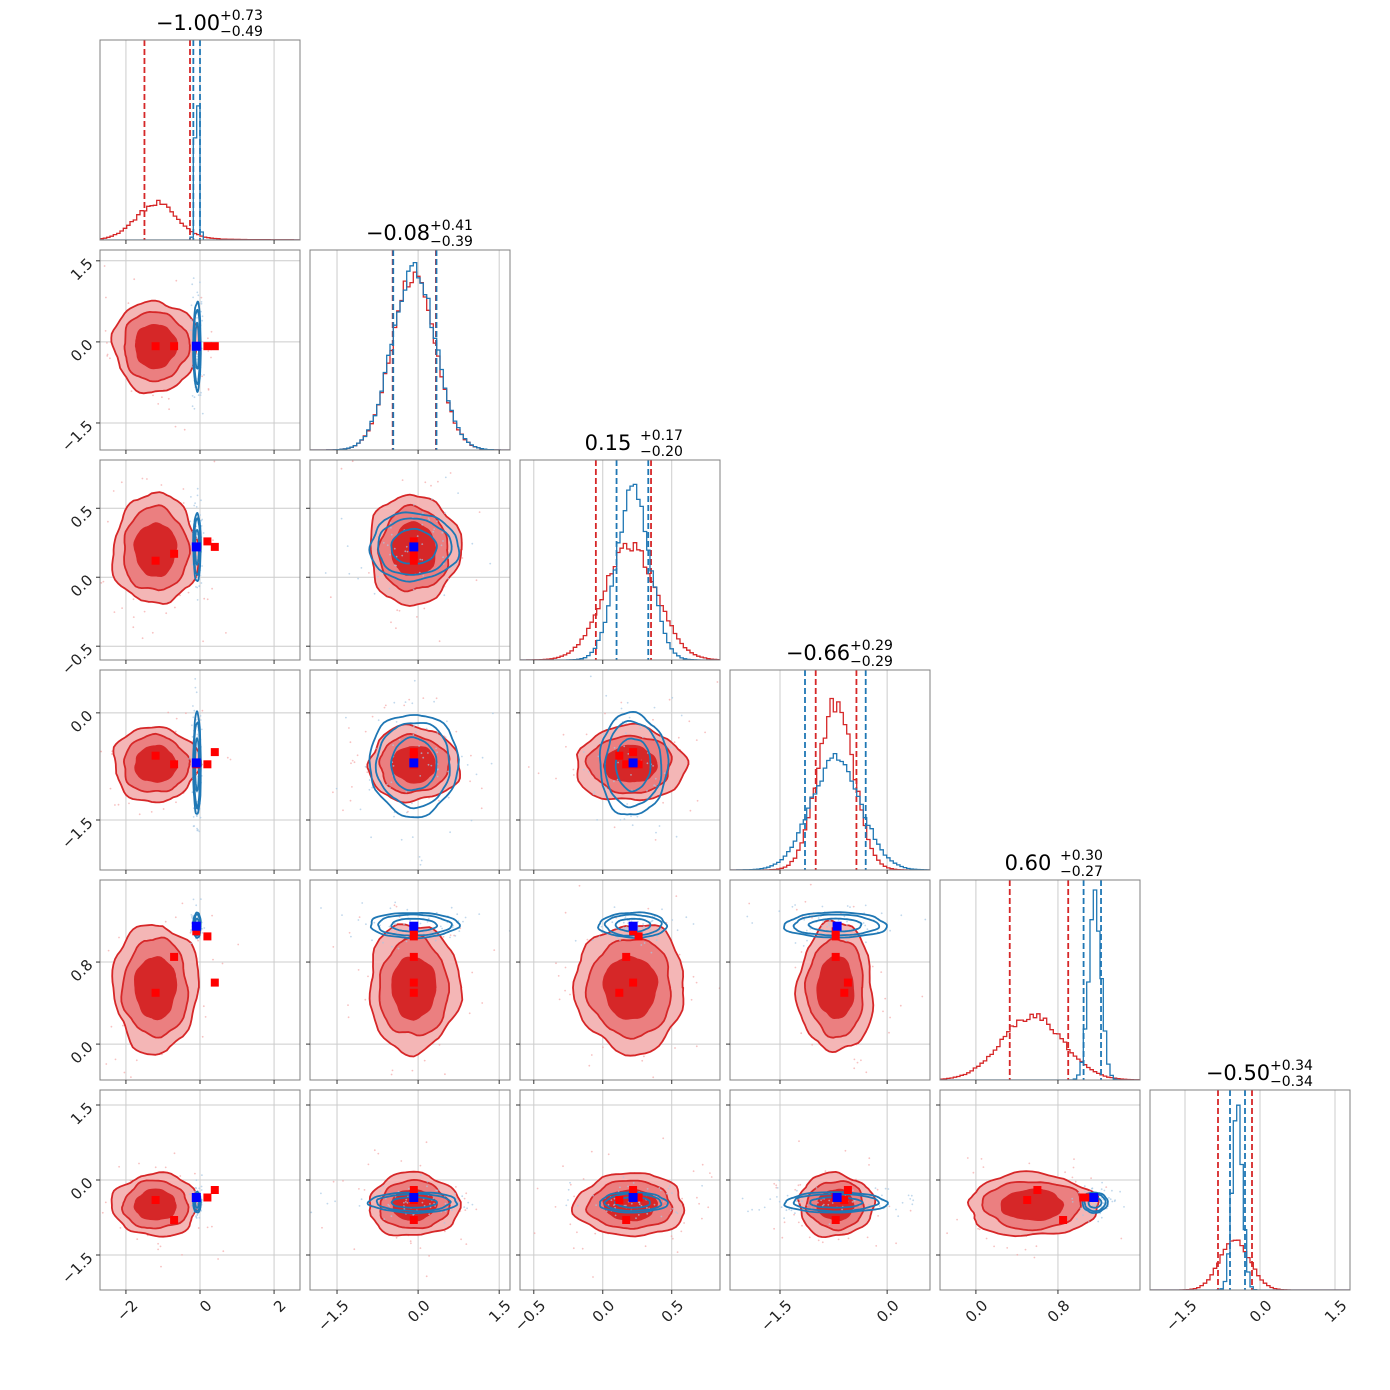  What do you see at coordinates (977, 1311) in the screenshot?
I see `x-tick-label: 0.0` at bounding box center [977, 1311].